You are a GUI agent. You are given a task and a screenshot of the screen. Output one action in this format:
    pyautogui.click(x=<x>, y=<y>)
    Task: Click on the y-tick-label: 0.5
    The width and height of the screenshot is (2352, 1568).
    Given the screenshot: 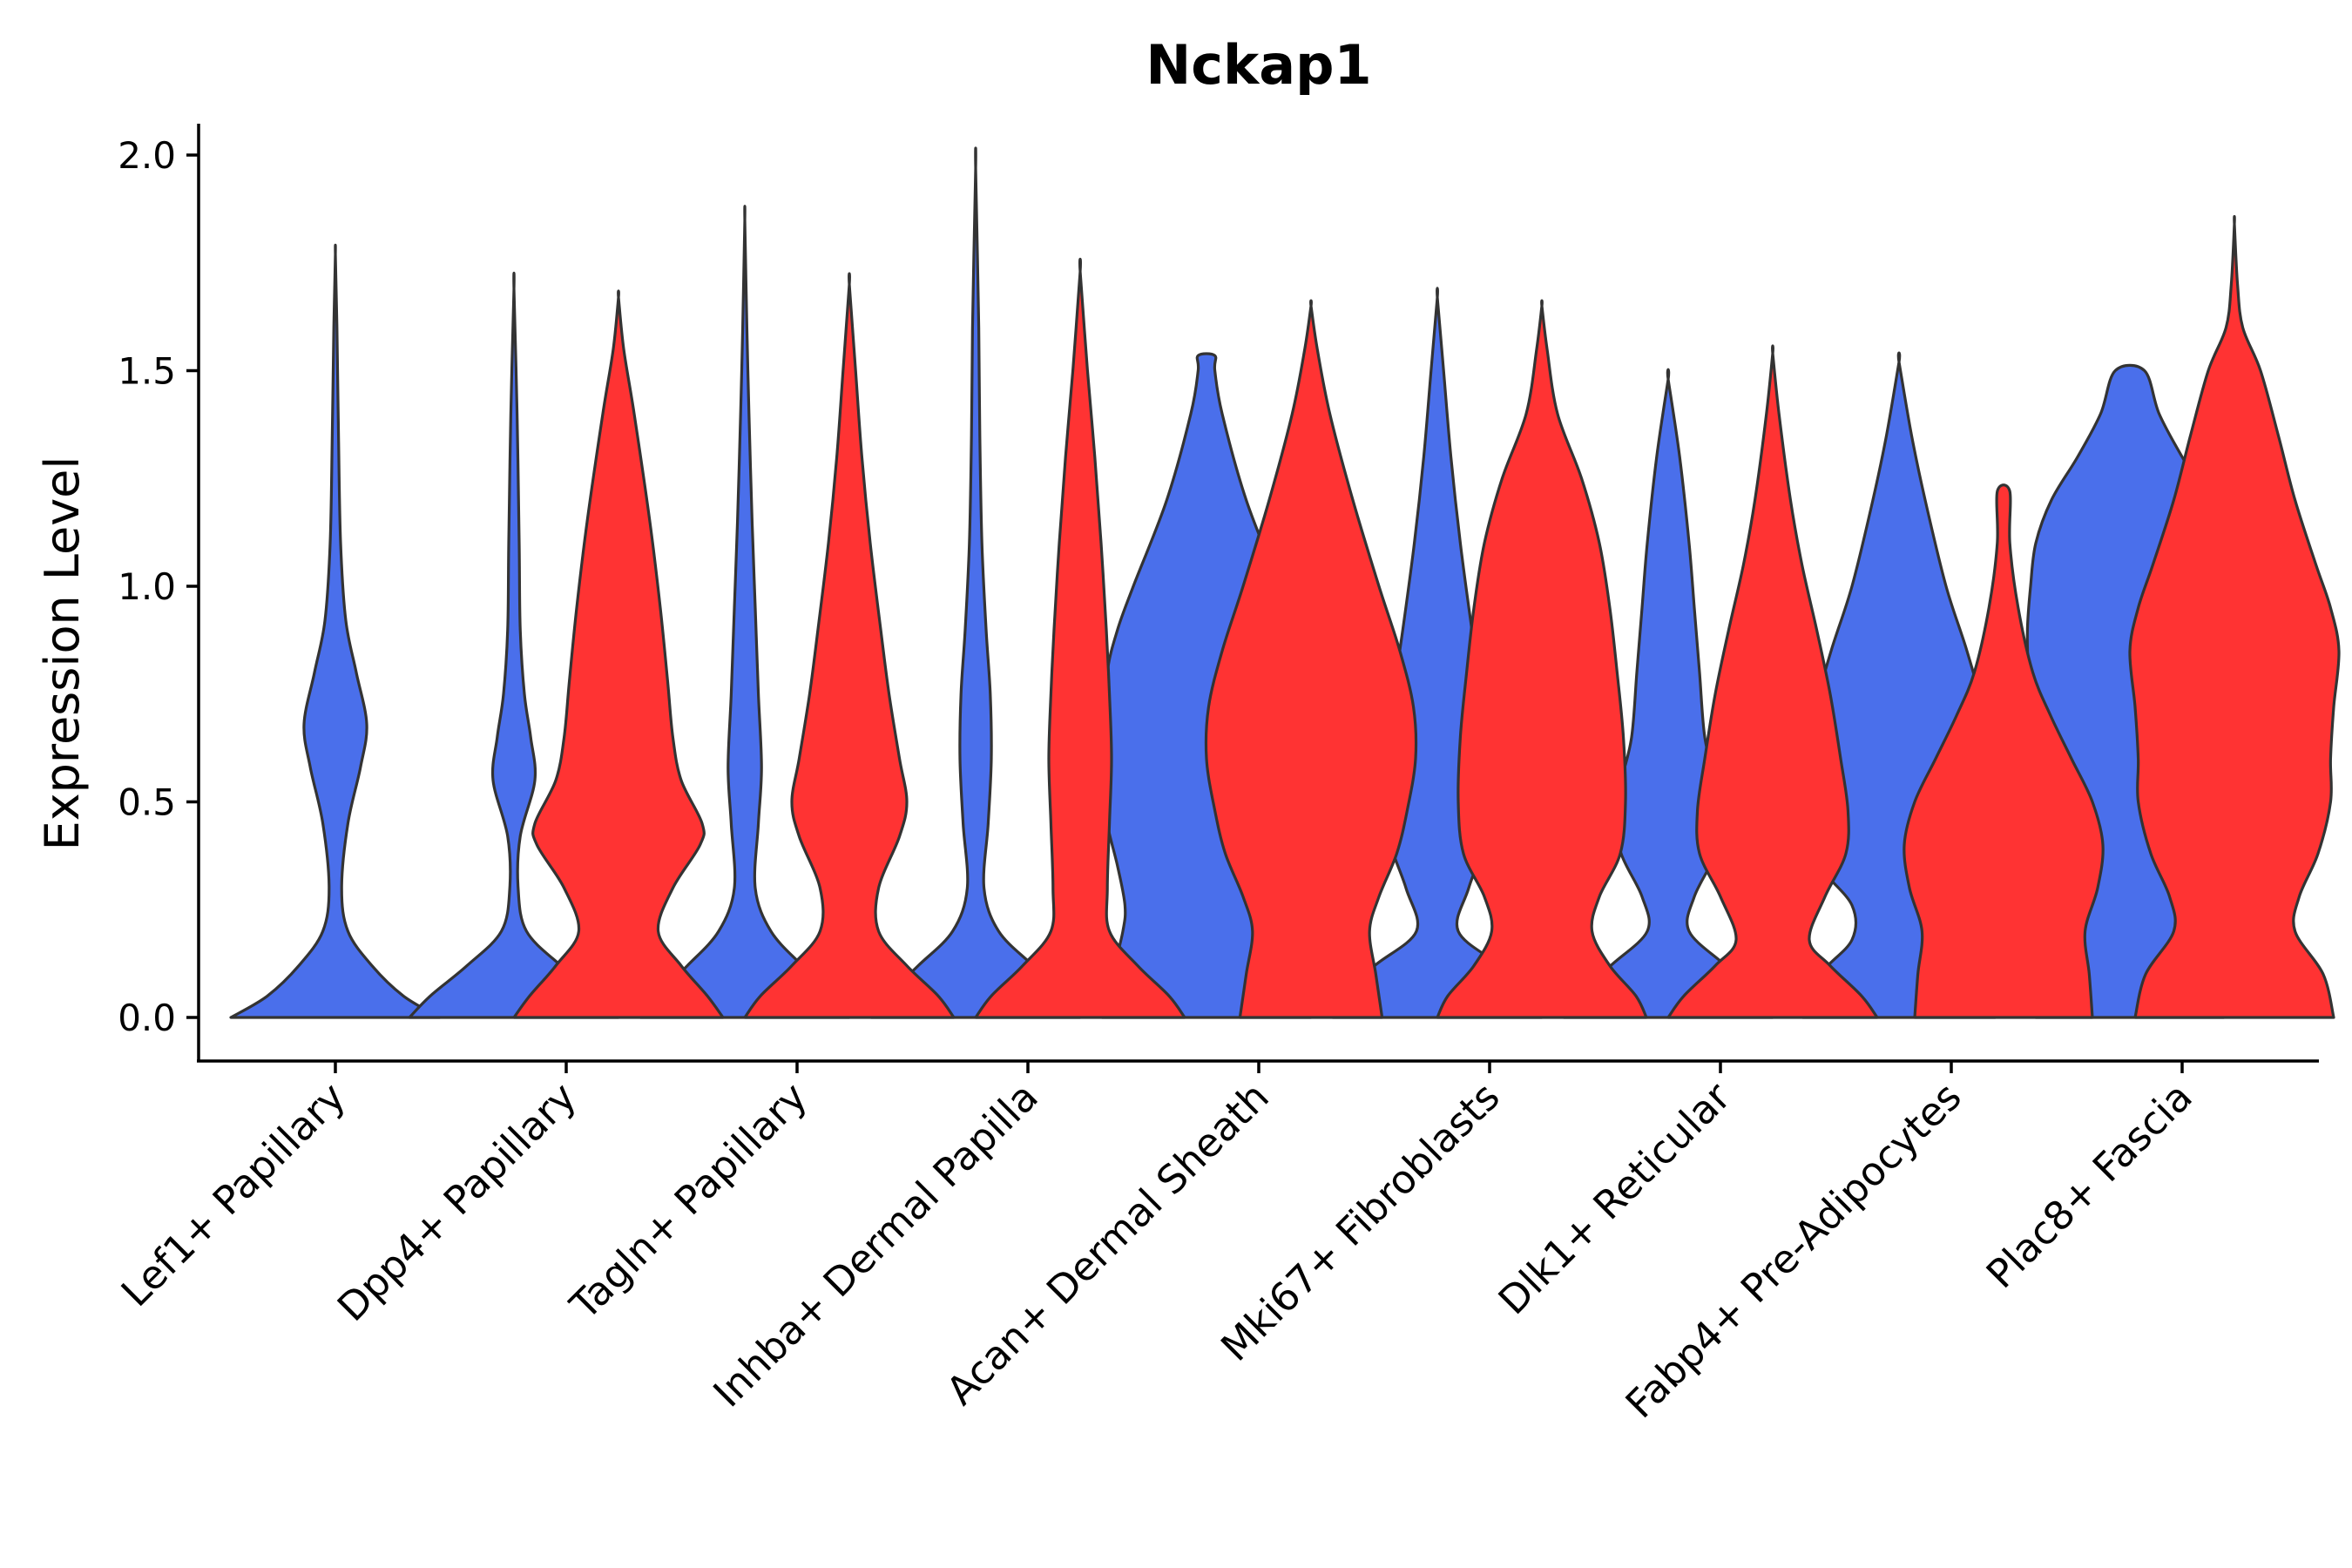 What is the action you would take?
    pyautogui.click(x=147, y=802)
    